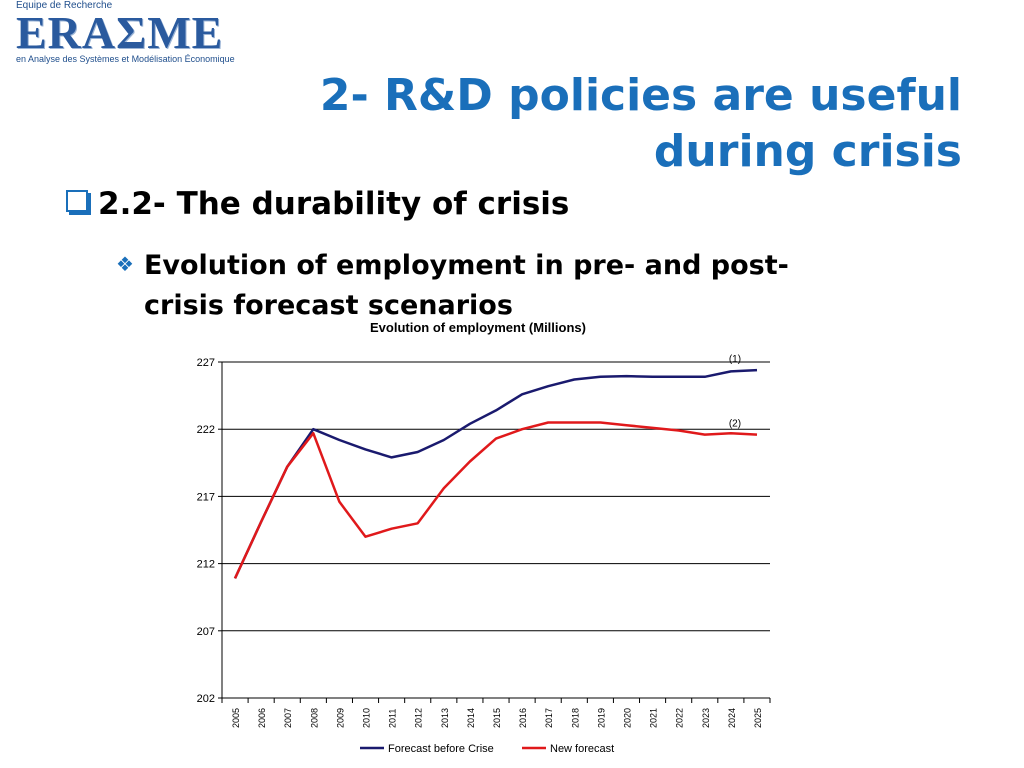 The height and width of the screenshot is (768, 1024). I want to click on x-tick-label: 2006, so click(262, 718).